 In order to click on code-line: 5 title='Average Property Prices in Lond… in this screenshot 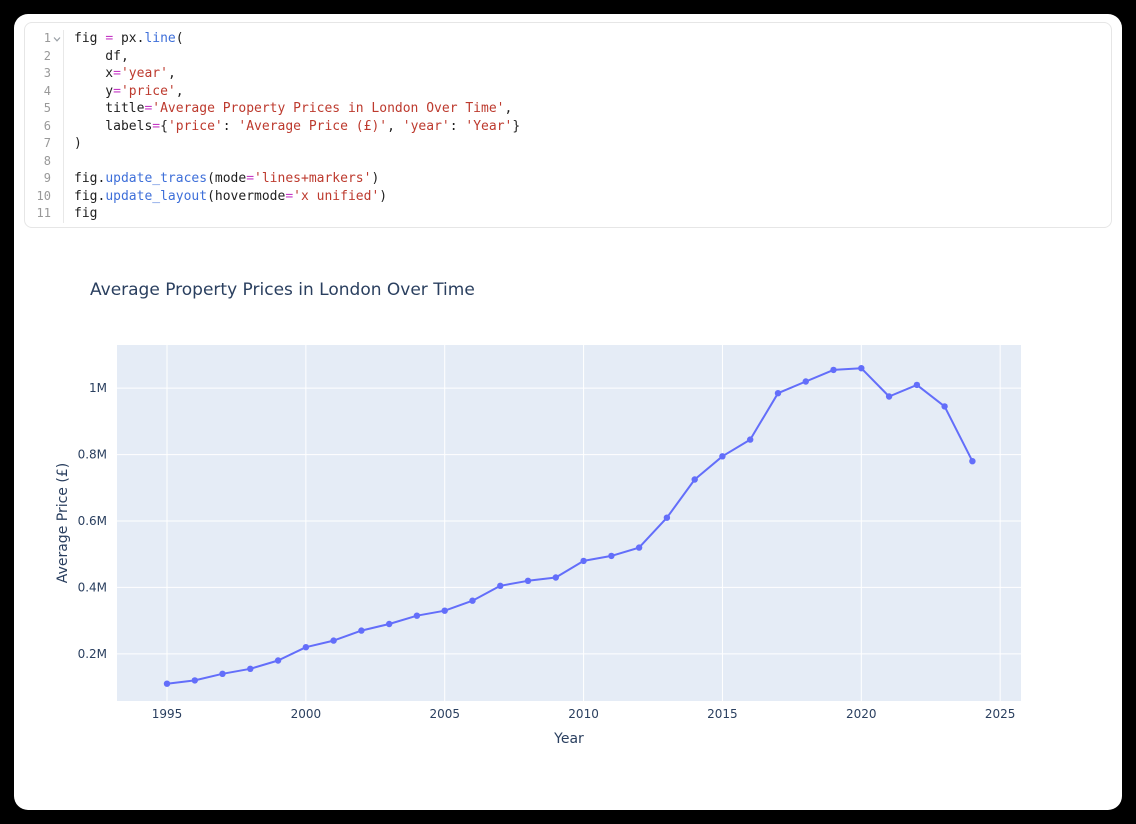, I will do `click(568, 109)`.